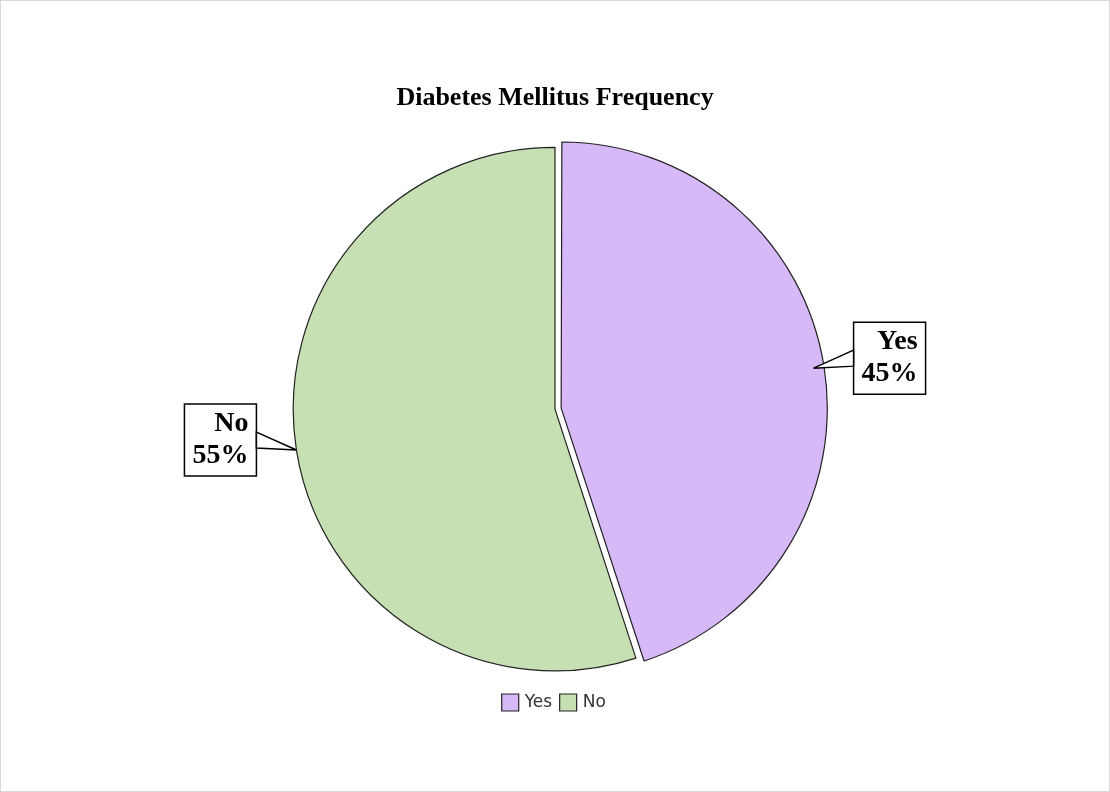  I want to click on legend-label: Yes, so click(538, 700).